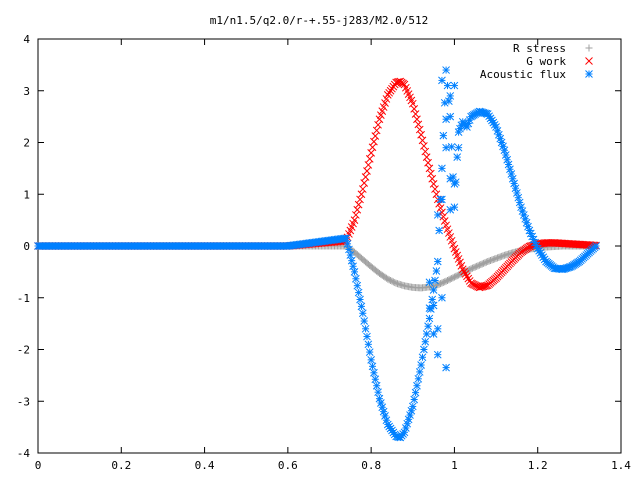 Image resolution: width=640 pixels, height=480 pixels. Describe the element at coordinates (23, 401) in the screenshot. I see `y-tick-label: -3` at that location.